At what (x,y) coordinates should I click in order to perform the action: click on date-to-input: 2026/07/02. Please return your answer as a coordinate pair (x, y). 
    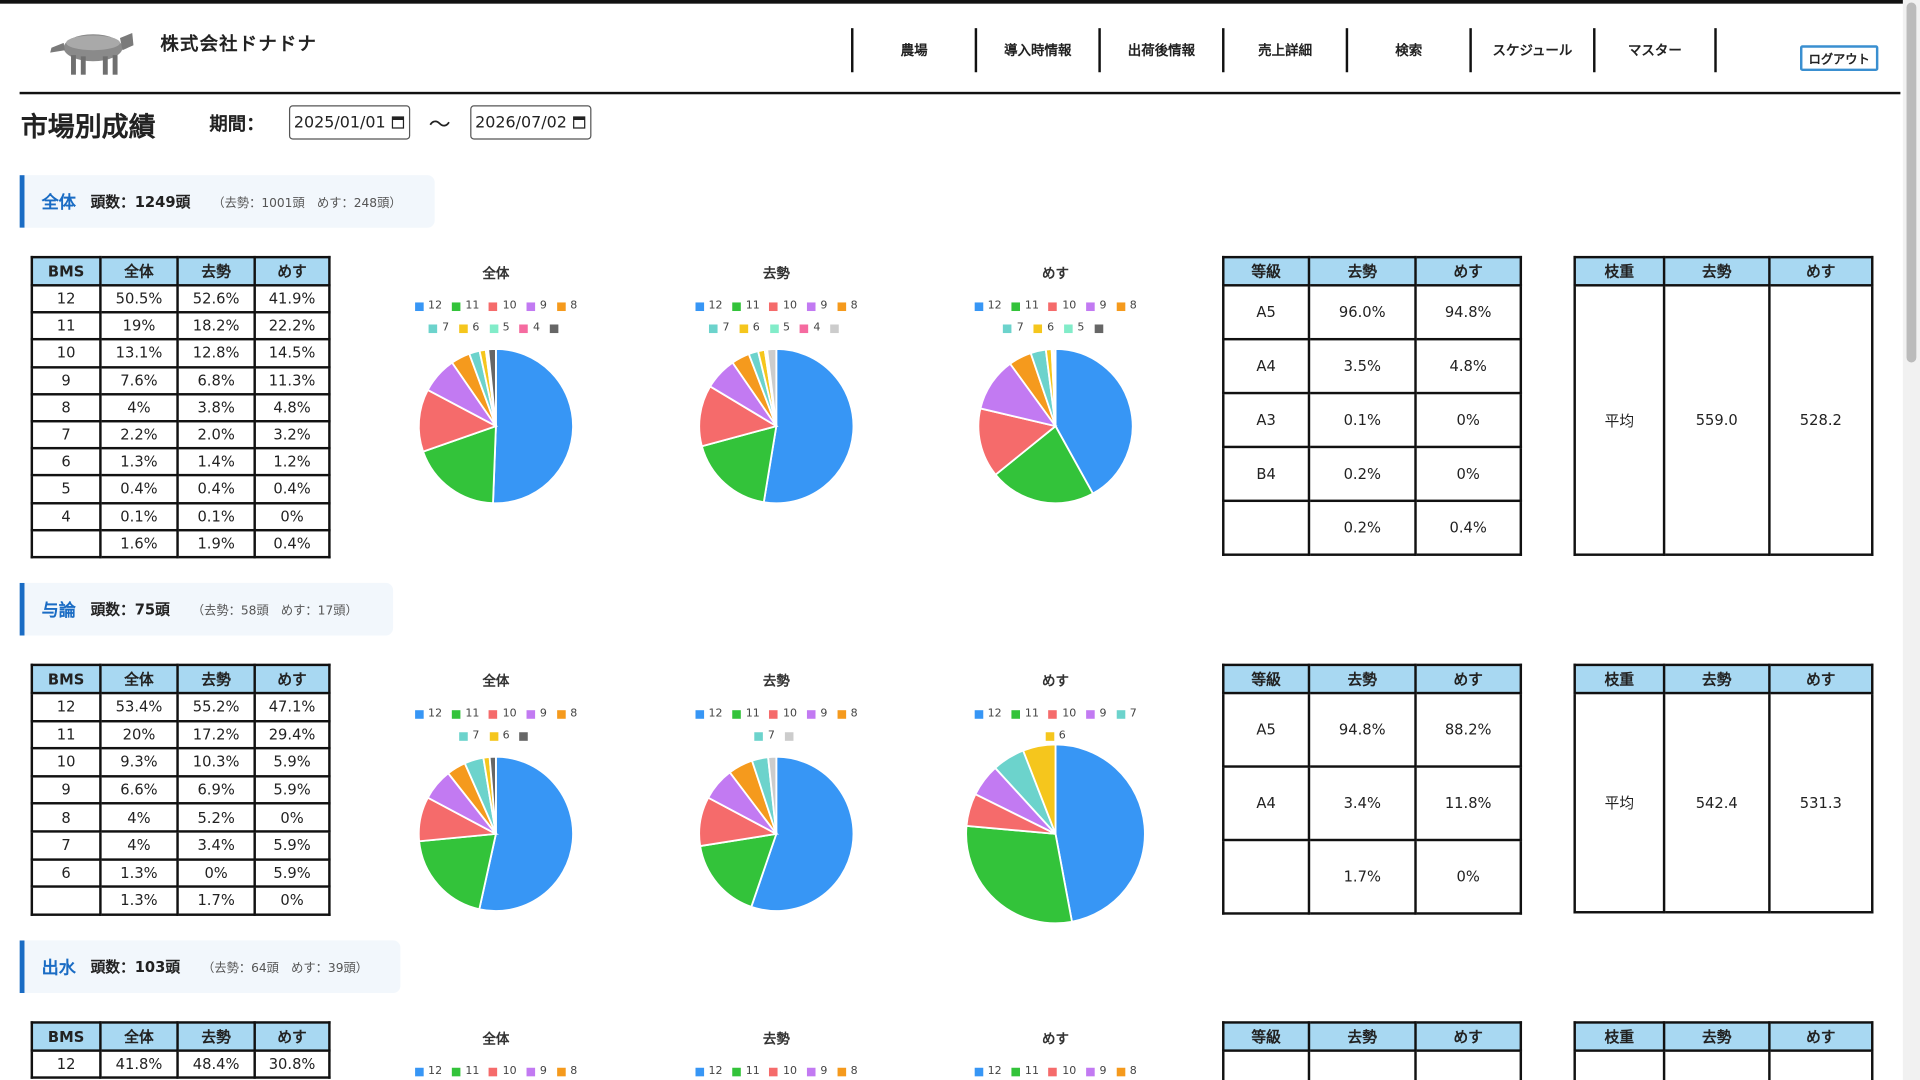
    Looking at the image, I should click on (531, 122).